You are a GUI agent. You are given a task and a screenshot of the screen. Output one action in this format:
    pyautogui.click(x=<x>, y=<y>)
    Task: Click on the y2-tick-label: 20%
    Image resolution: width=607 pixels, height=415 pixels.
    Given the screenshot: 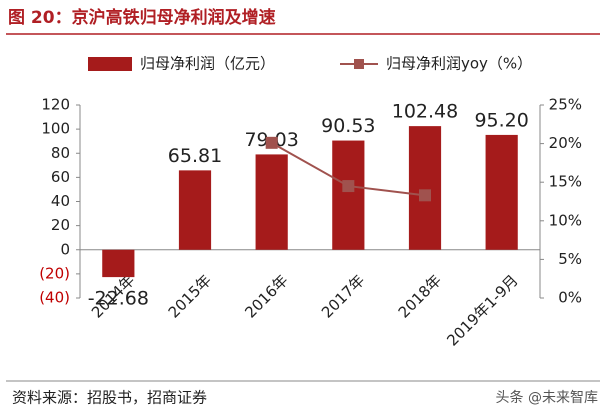 What is the action you would take?
    pyautogui.click(x=565, y=143)
    